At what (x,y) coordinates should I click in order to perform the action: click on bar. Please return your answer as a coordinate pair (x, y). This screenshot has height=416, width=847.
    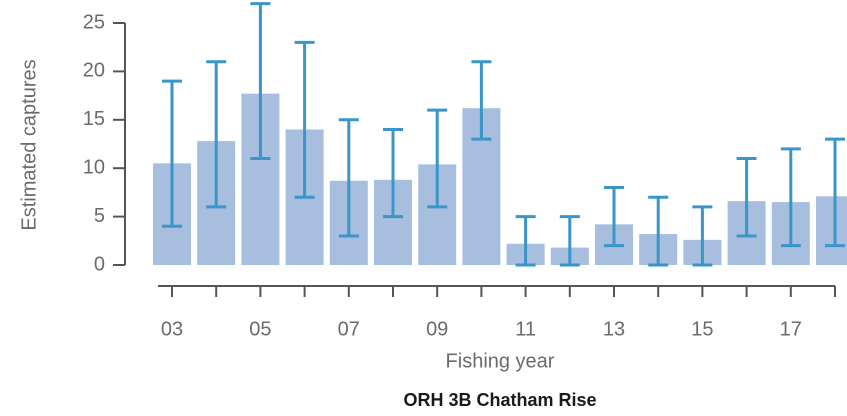
    Looking at the image, I should click on (831, 230).